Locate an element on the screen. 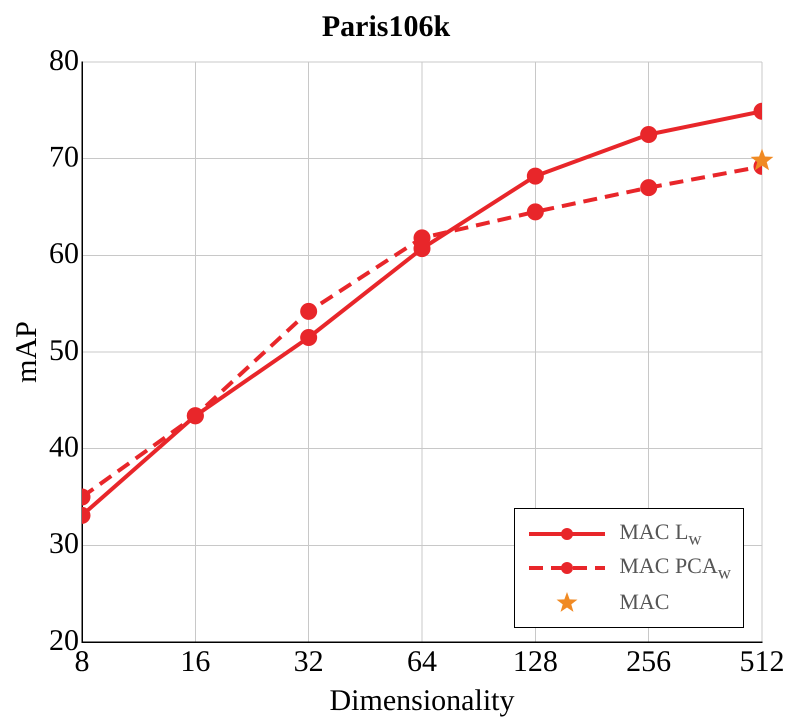  chart-title: Paris106k is located at coordinates (386, 26).